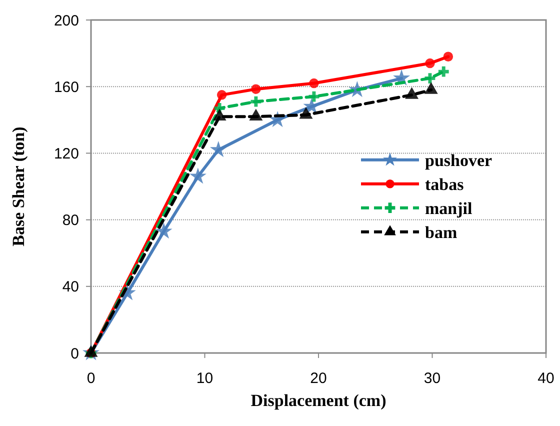  Describe the element at coordinates (318, 400) in the screenshot. I see `x-axis-title: Displacement (cm)` at that location.